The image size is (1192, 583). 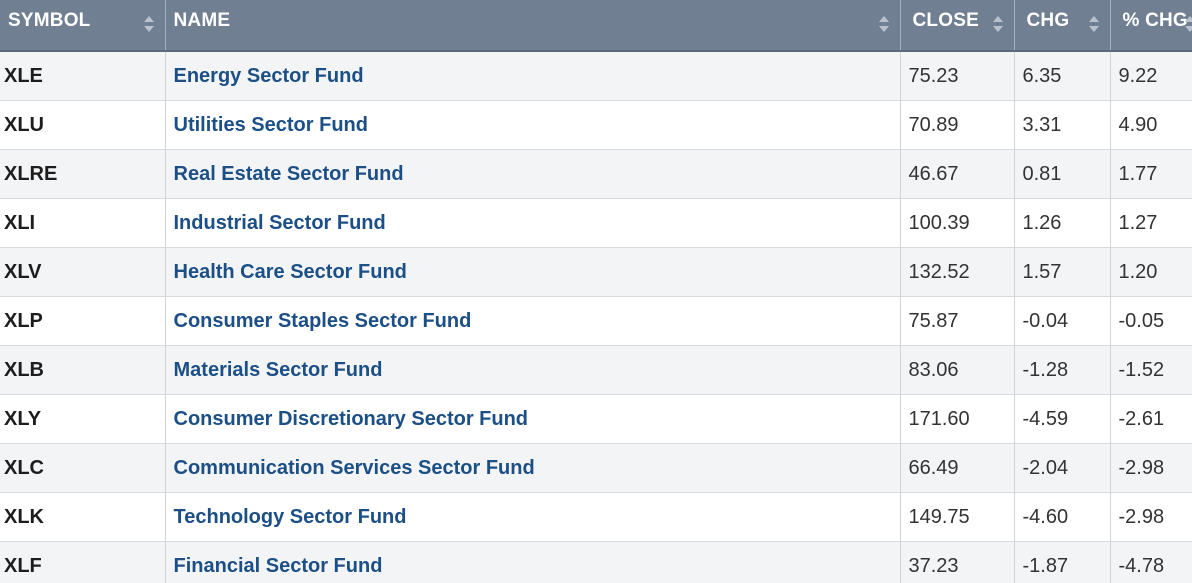 I want to click on close-cell: 46.67, so click(x=956, y=174).